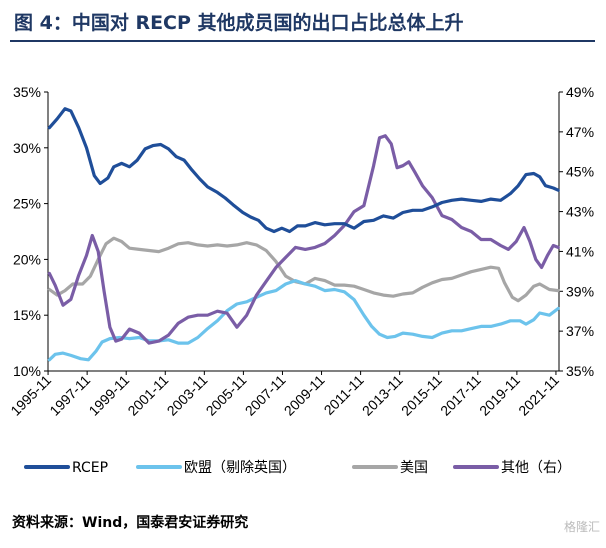 This screenshot has width=606, height=548. Describe the element at coordinates (147, 395) in the screenshot. I see `x-tick-label: 2001-11` at that location.